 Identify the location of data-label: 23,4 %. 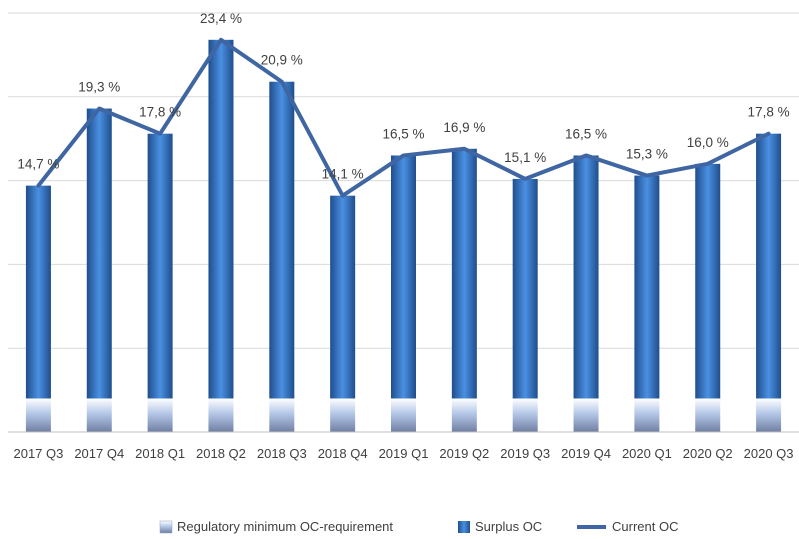
(221, 18).